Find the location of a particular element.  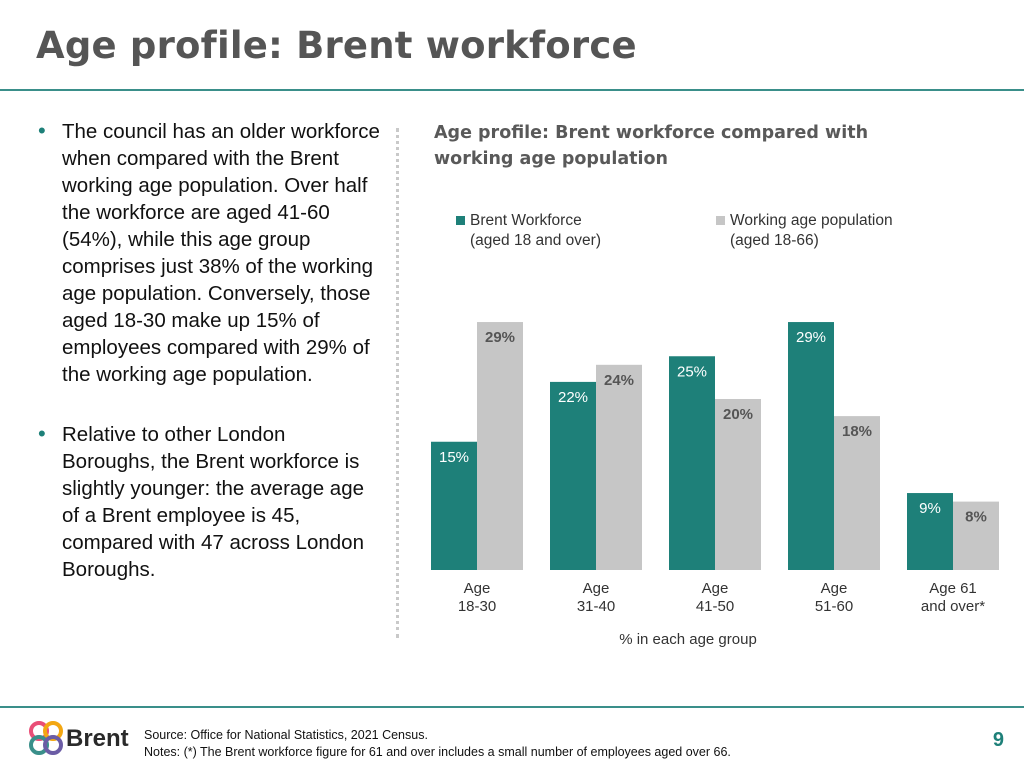

data-label: 25% is located at coordinates (692, 371).